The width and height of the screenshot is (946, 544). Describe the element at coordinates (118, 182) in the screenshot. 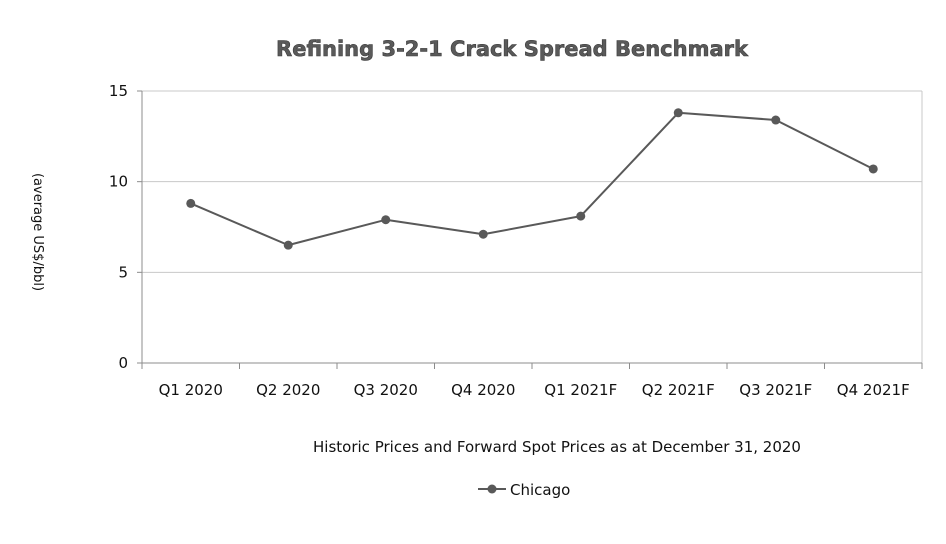

I see `y-tick-label-10: 10` at that location.